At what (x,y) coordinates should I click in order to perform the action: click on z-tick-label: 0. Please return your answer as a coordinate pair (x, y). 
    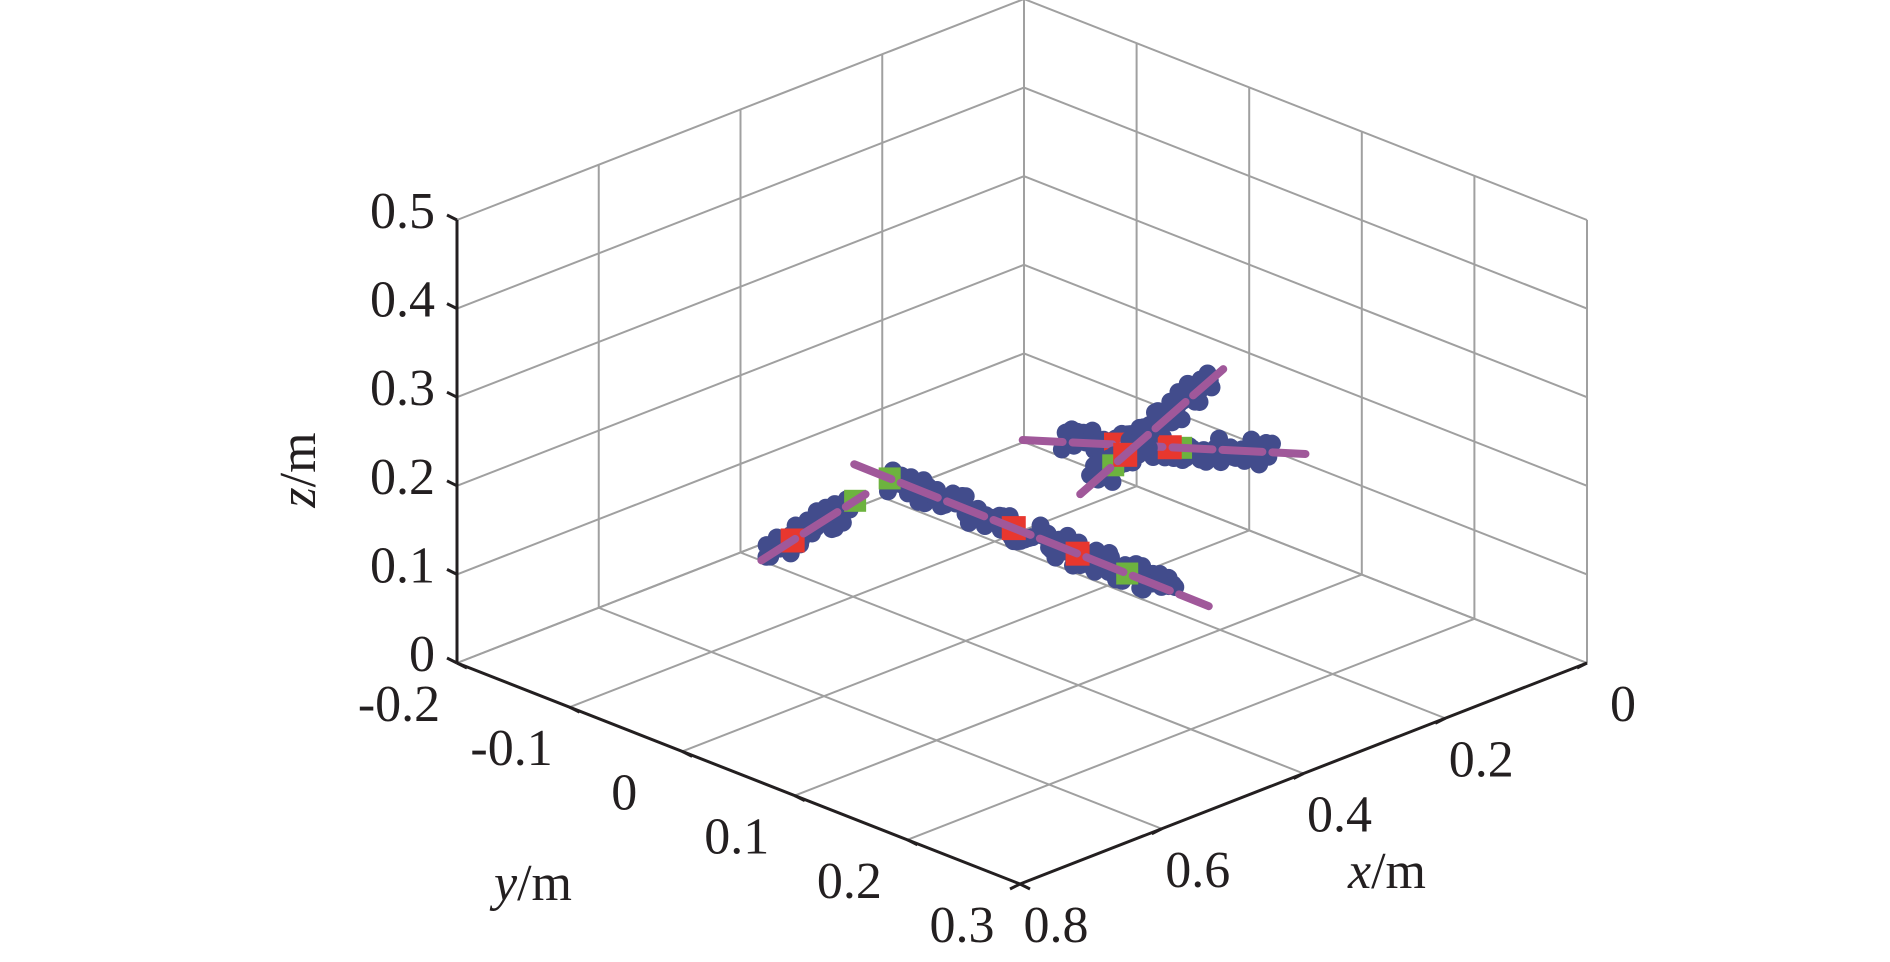
    Looking at the image, I should click on (422, 654).